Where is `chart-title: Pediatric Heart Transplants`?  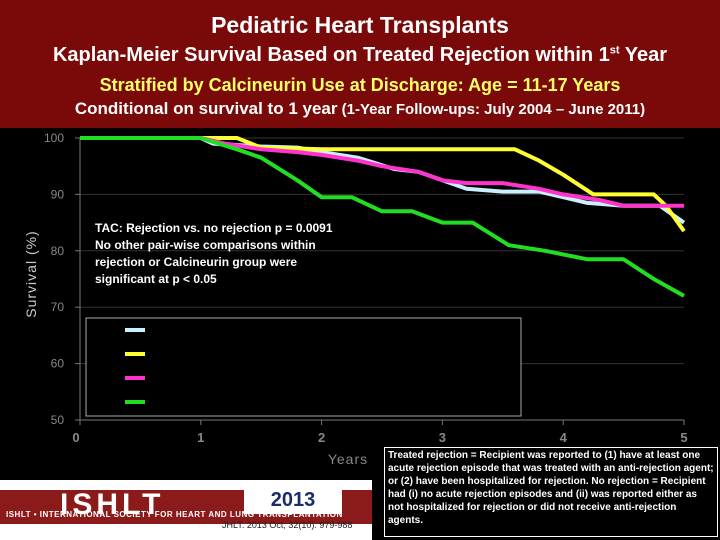 chart-title: Pediatric Heart Transplants is located at coordinates (360, 25).